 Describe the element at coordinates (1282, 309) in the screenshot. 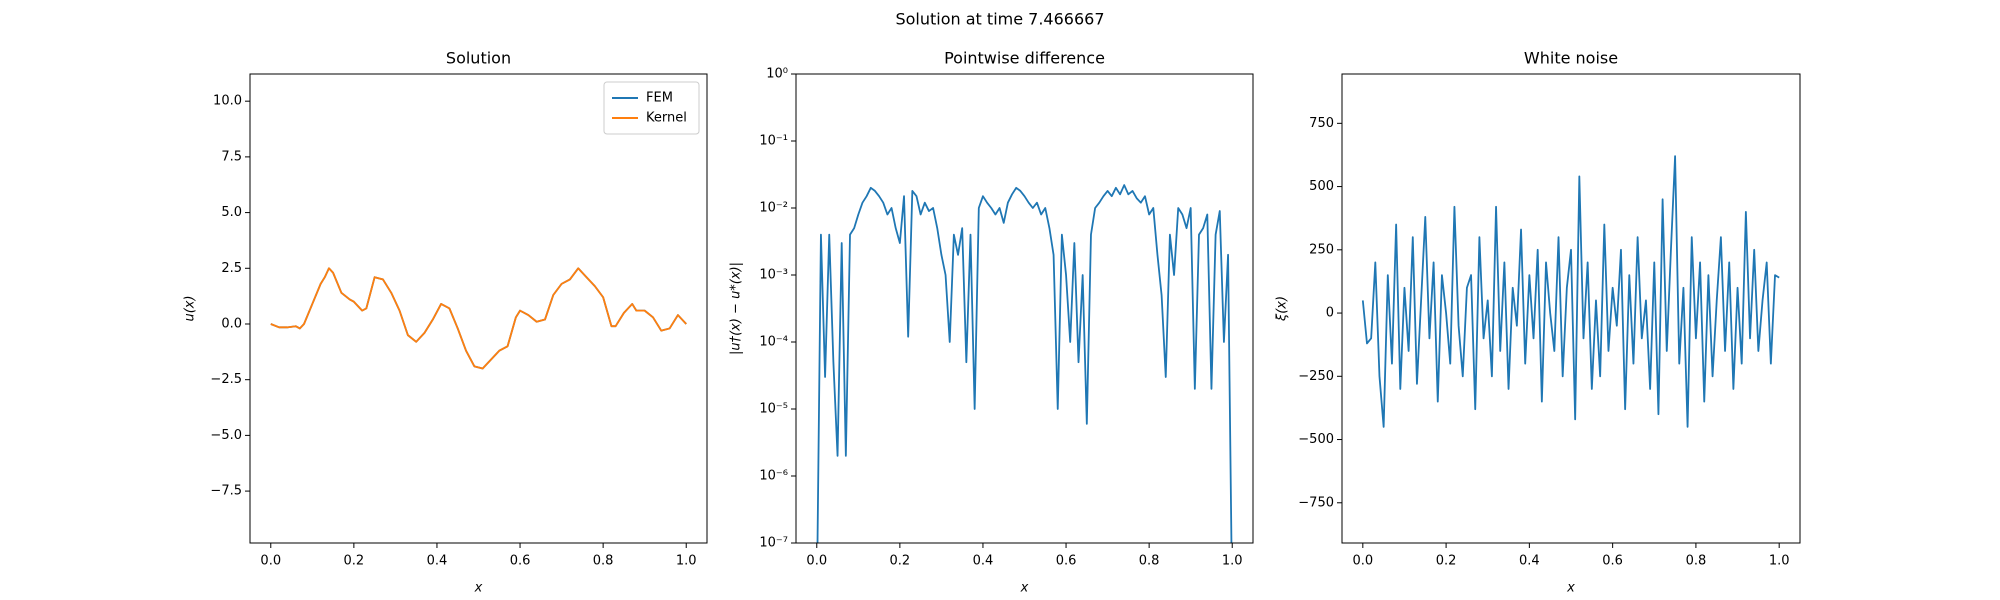

I see `y-axis-label: ξ(x)` at that location.